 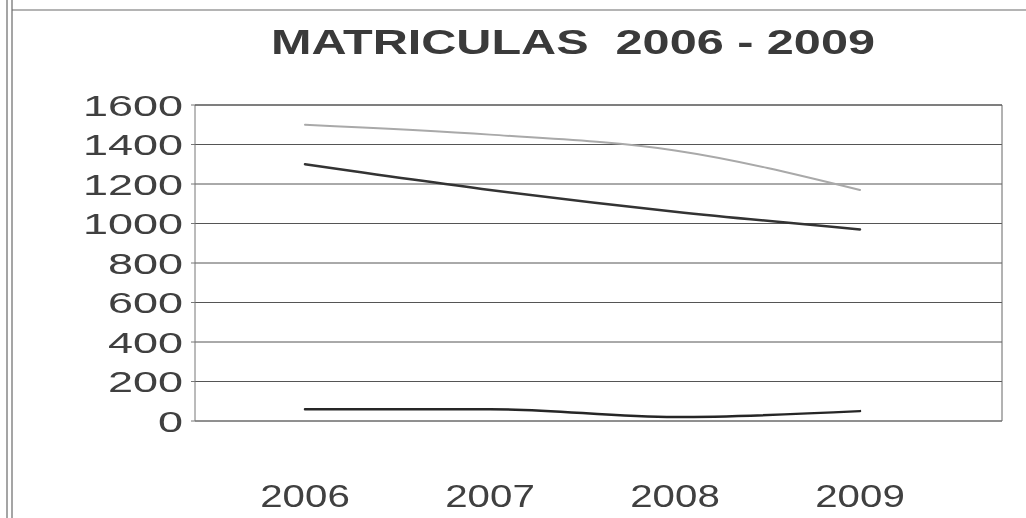 What do you see at coordinates (573, 41) in the screenshot?
I see `chart-title: MATRICULAS 2006 - 2009` at bounding box center [573, 41].